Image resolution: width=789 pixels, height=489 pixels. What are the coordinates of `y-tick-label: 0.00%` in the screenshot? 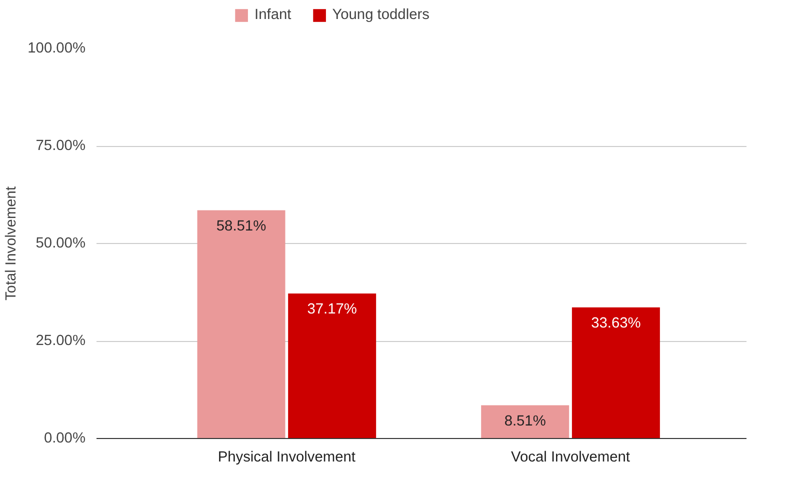 It's located at (65, 438).